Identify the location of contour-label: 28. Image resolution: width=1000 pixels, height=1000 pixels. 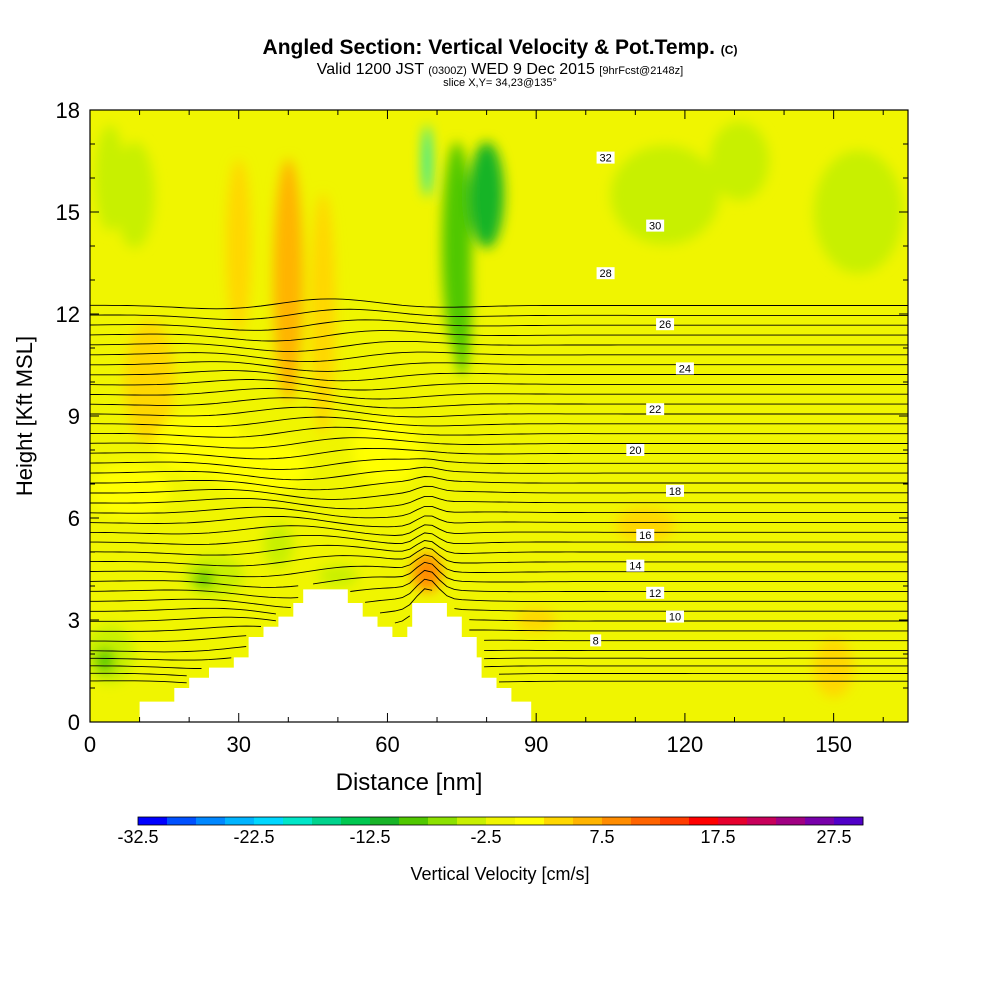
(605, 274).